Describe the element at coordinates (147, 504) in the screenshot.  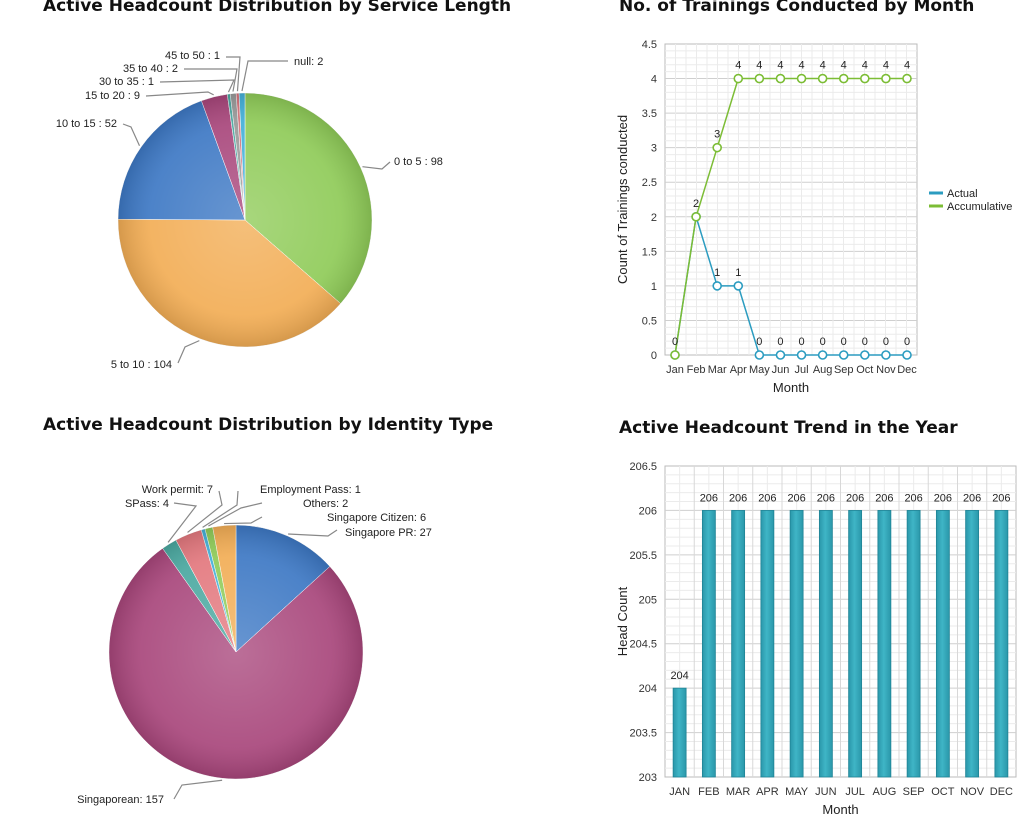
I see `pie-label-spass: SPass: 4` at that location.